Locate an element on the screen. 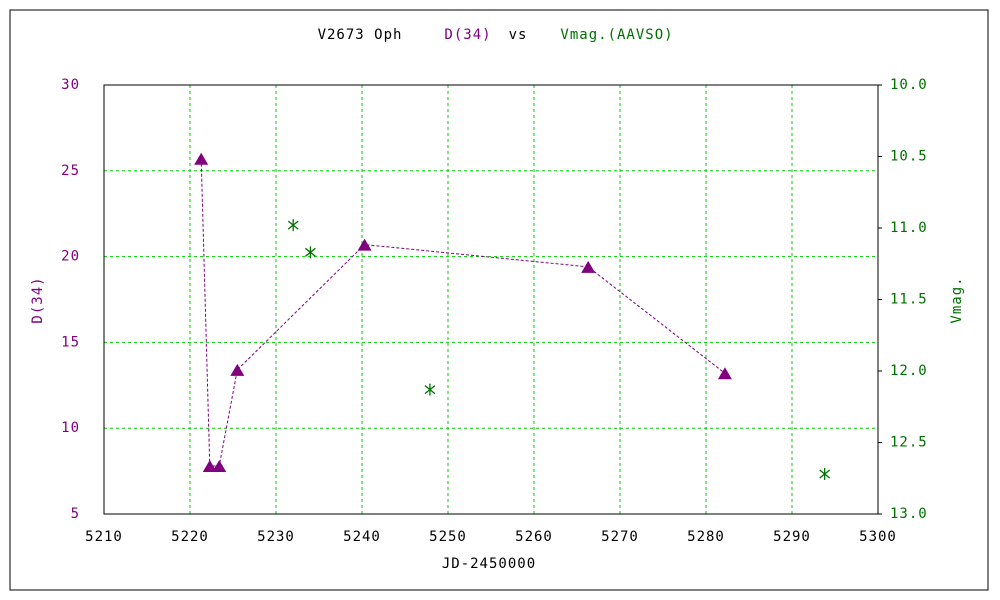 The image size is (1000, 600). y2-tick-label: 11.5 is located at coordinates (909, 300).